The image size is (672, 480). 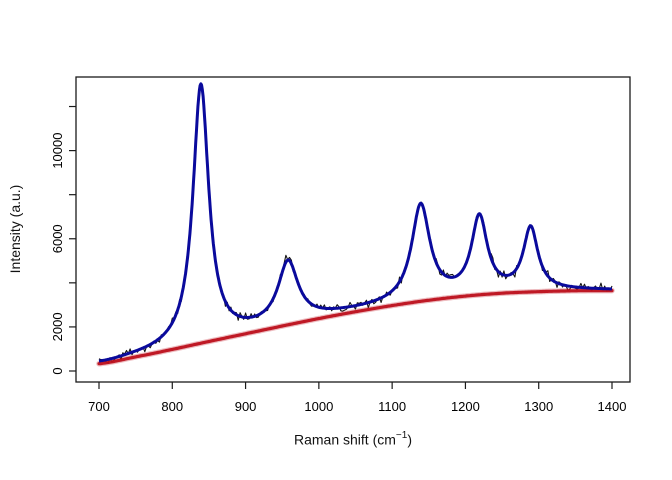 What do you see at coordinates (318, 406) in the screenshot?
I see `x-tick-label: 1000` at bounding box center [318, 406].